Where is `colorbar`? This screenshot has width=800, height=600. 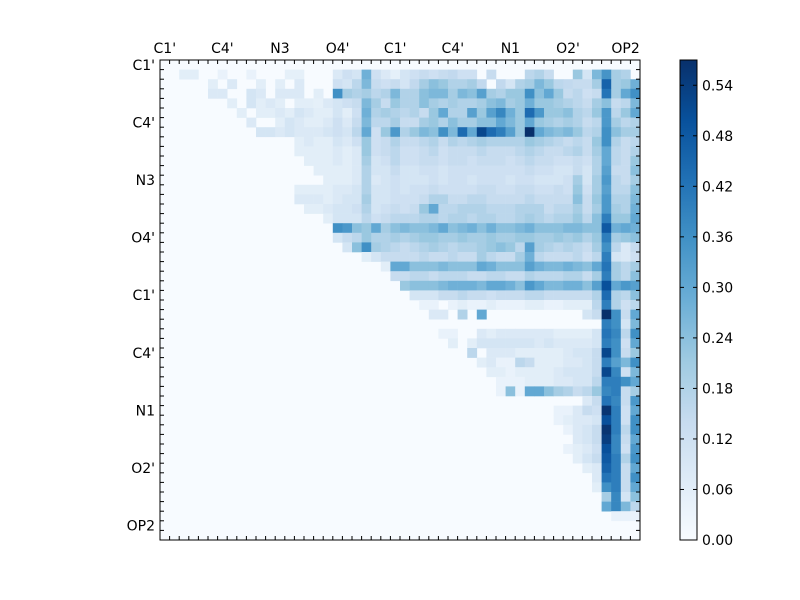 colorbar is located at coordinates (688, 300).